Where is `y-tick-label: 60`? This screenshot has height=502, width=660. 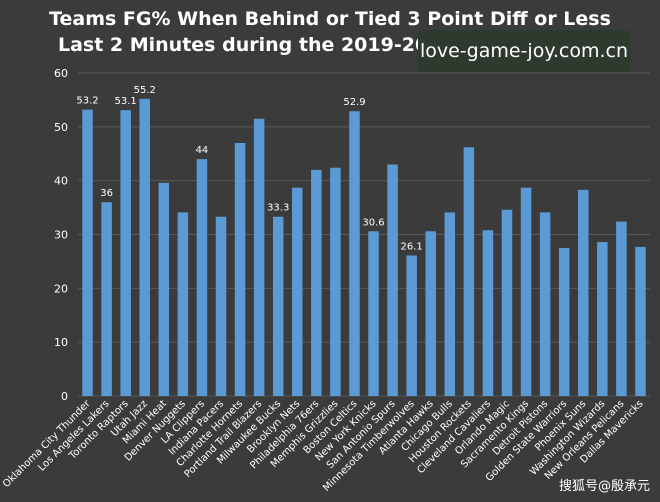
y-tick-label: 60 is located at coordinates (61, 73).